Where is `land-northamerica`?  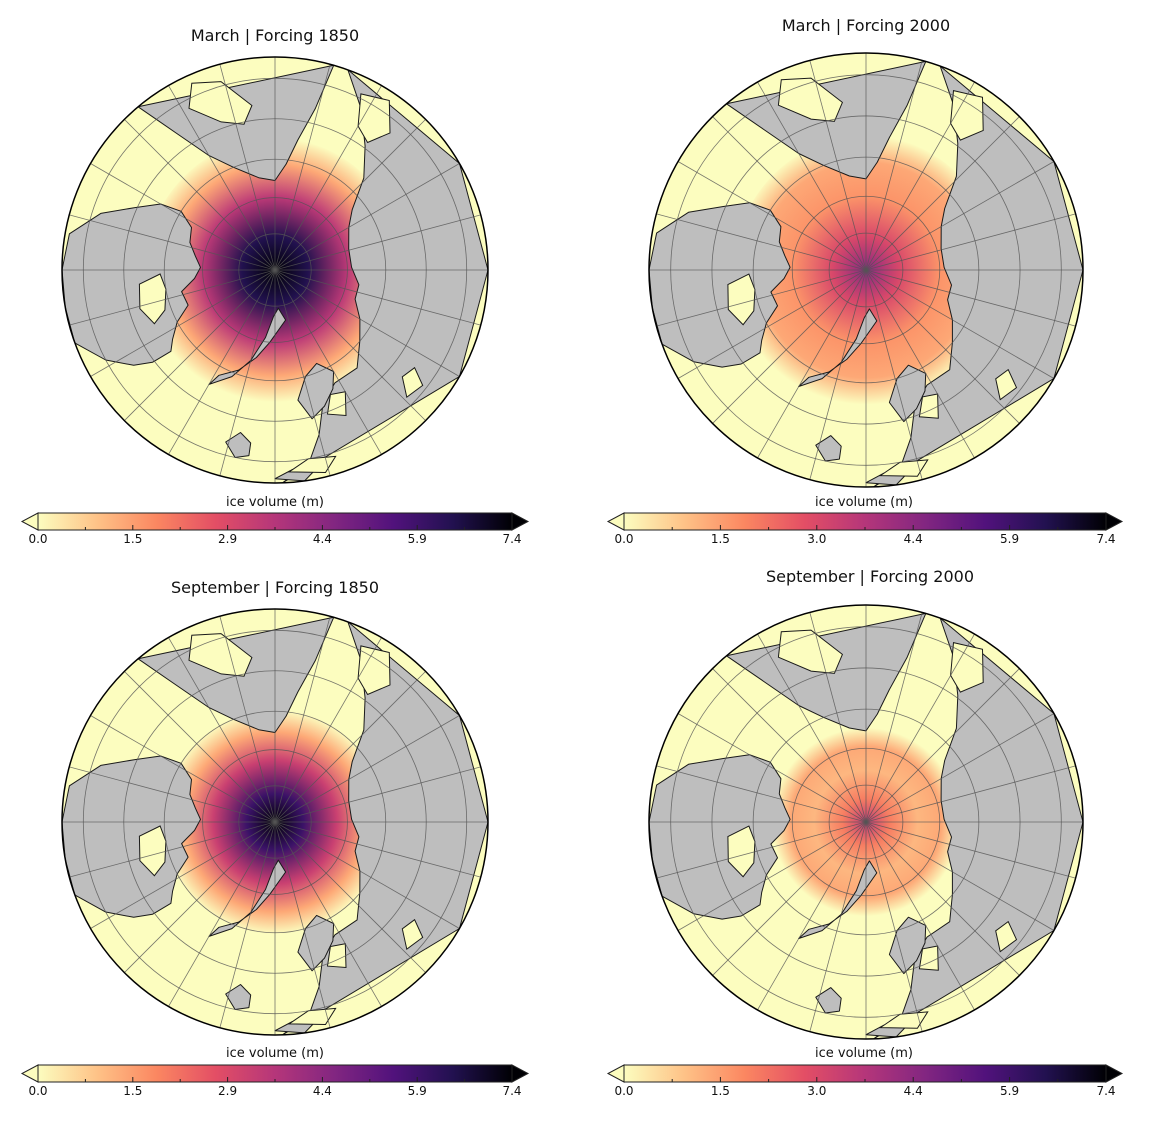
land-northamerica is located at coordinates (131, 284).